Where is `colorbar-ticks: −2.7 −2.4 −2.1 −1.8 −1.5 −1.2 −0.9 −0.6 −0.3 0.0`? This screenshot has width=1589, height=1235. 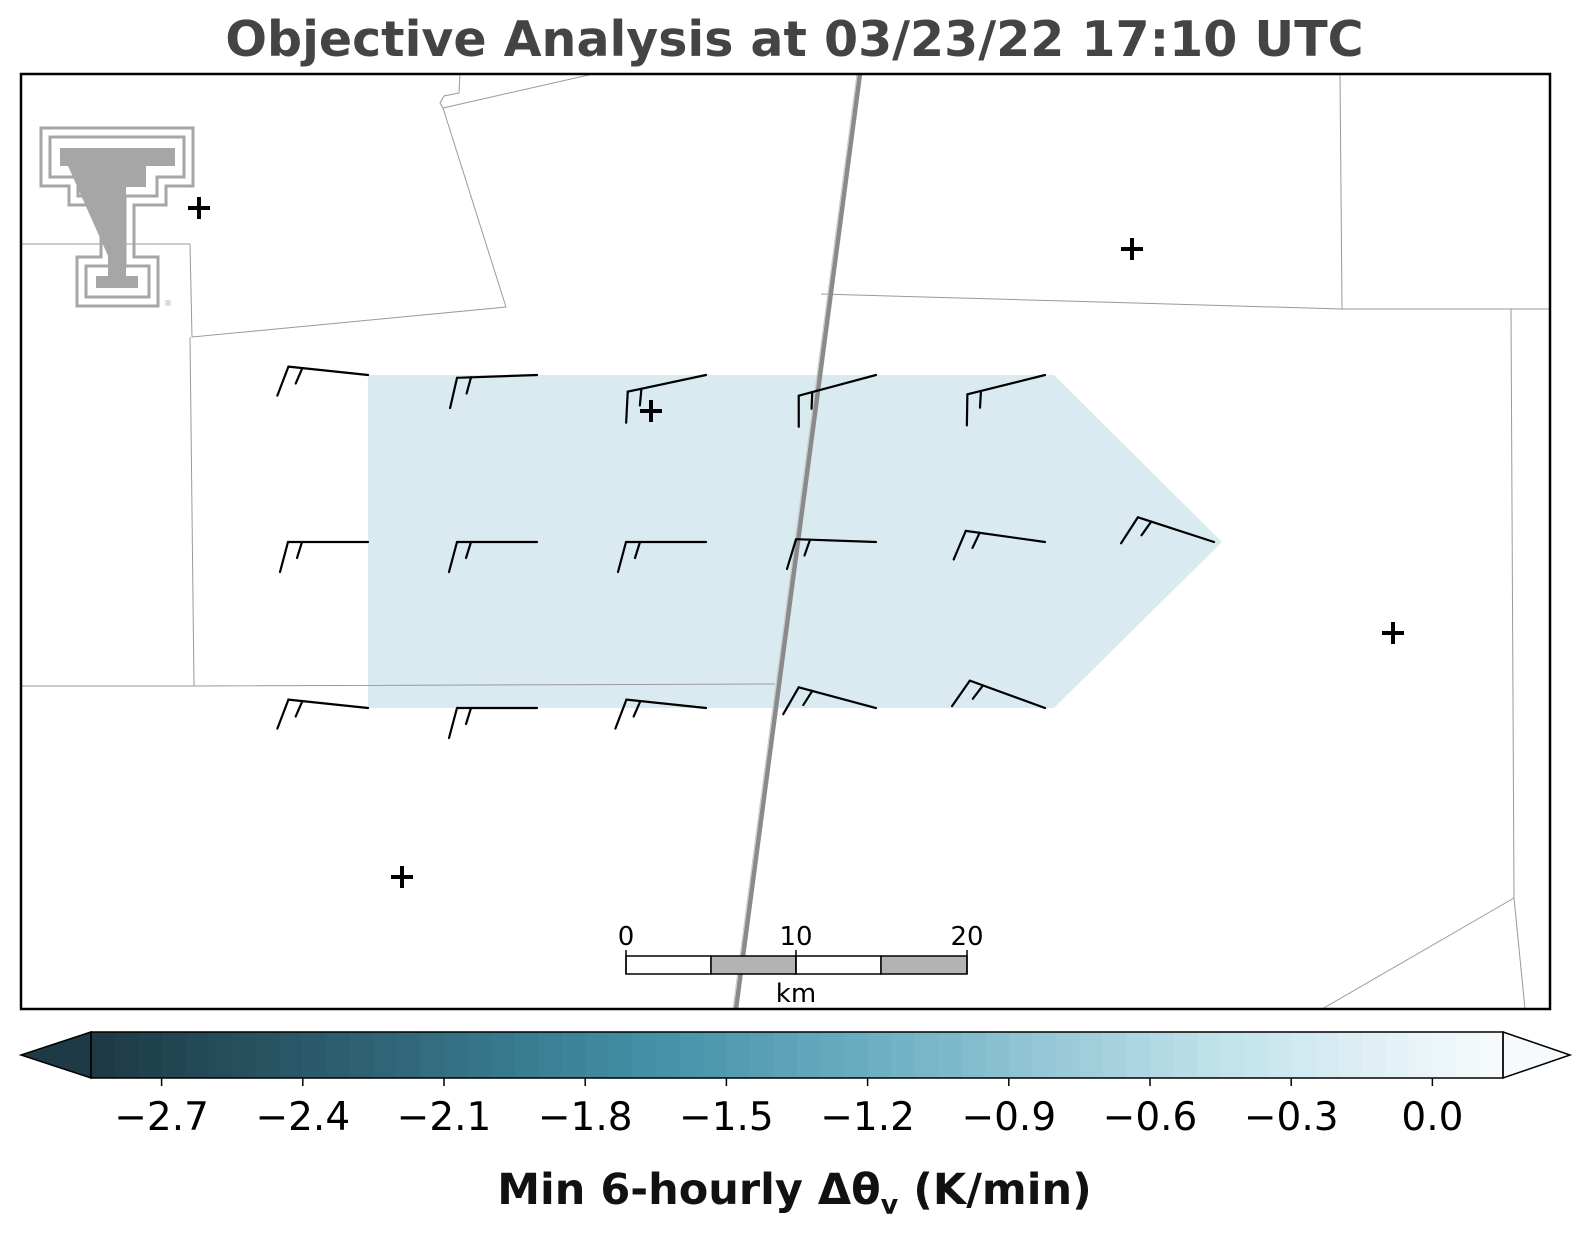 colorbar-ticks: −2.7 −2.4 −2.1 −1.8 −1.5 −1.2 −0.9 −0.6 −0.3 0.0 is located at coordinates (788, 1109).